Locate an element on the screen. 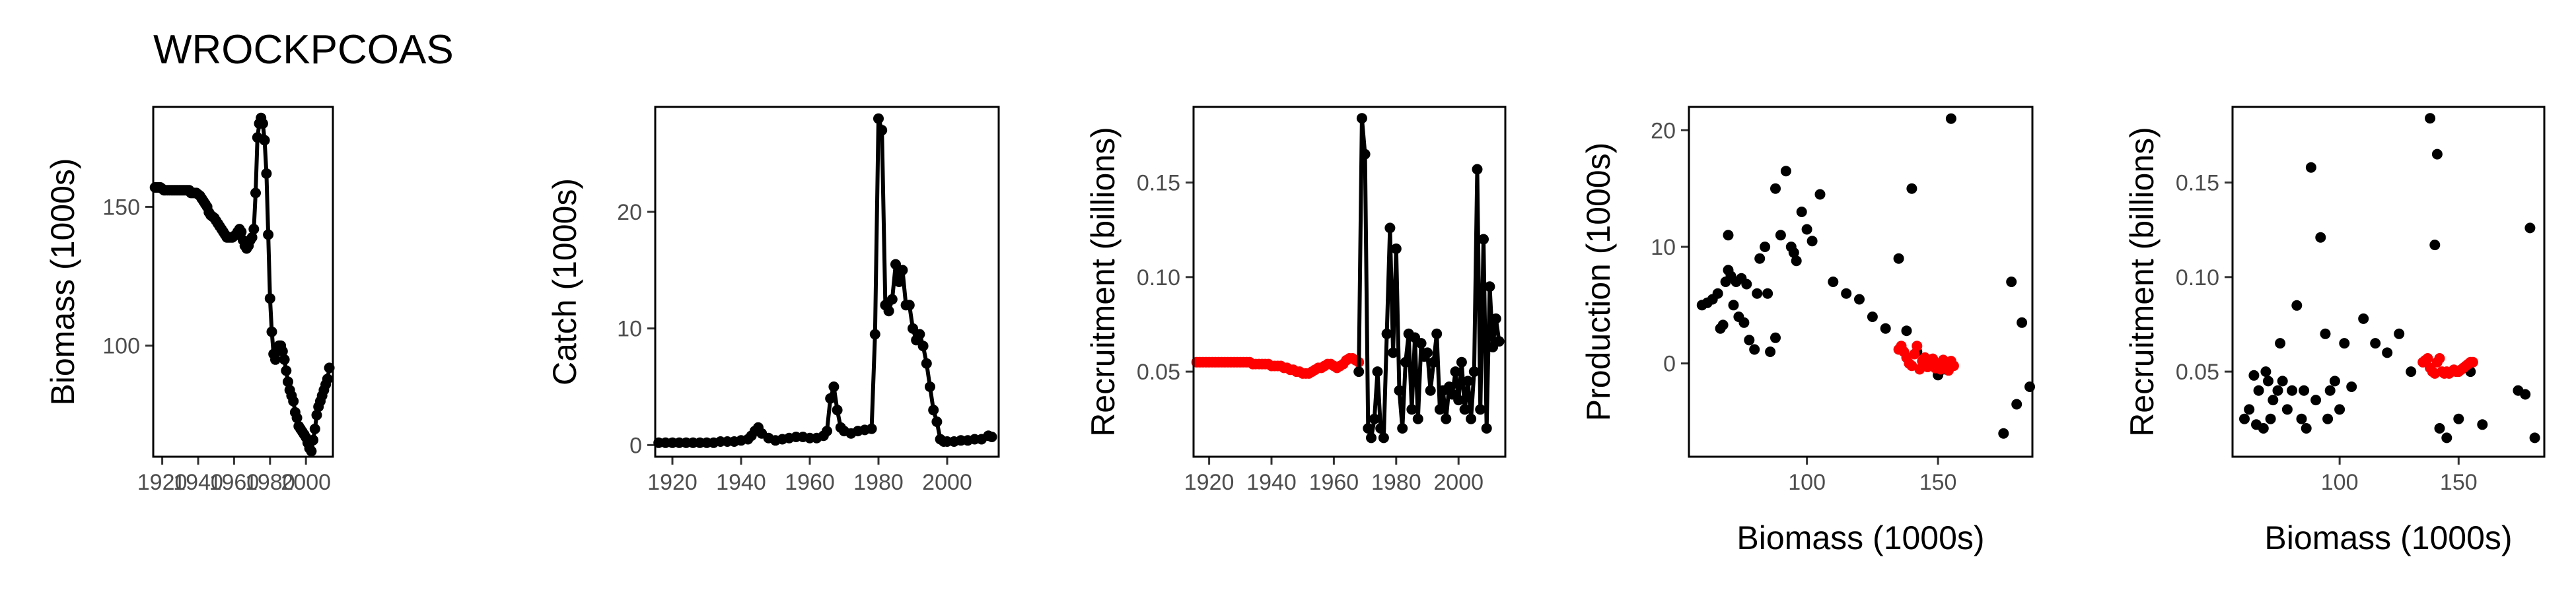 The image size is (2576, 594). x-tick-label: 100 is located at coordinates (2340, 482).